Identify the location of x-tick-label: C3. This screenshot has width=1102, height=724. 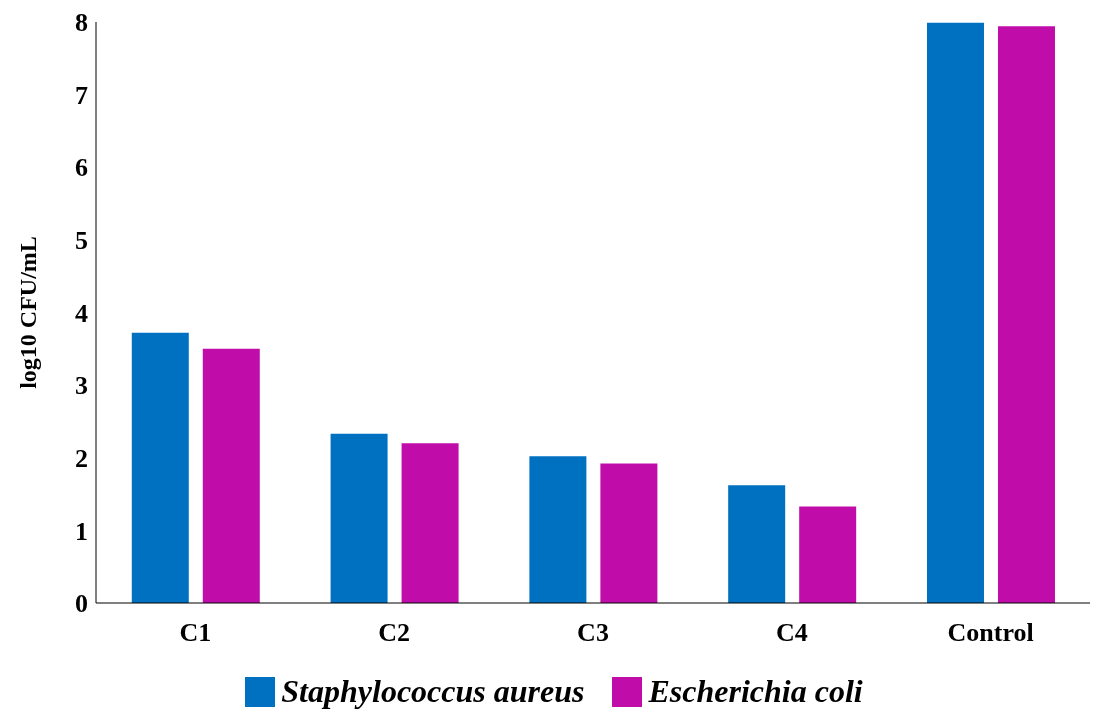
(593, 633).